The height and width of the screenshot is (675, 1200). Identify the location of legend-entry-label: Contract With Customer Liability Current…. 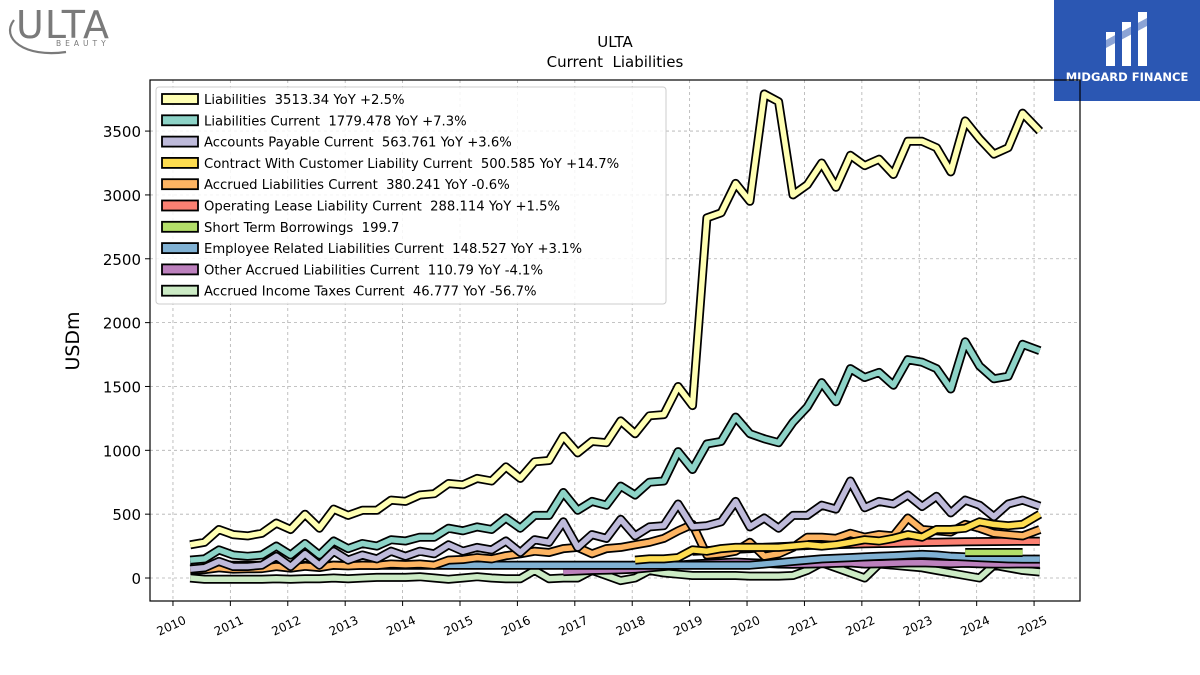
(411, 164).